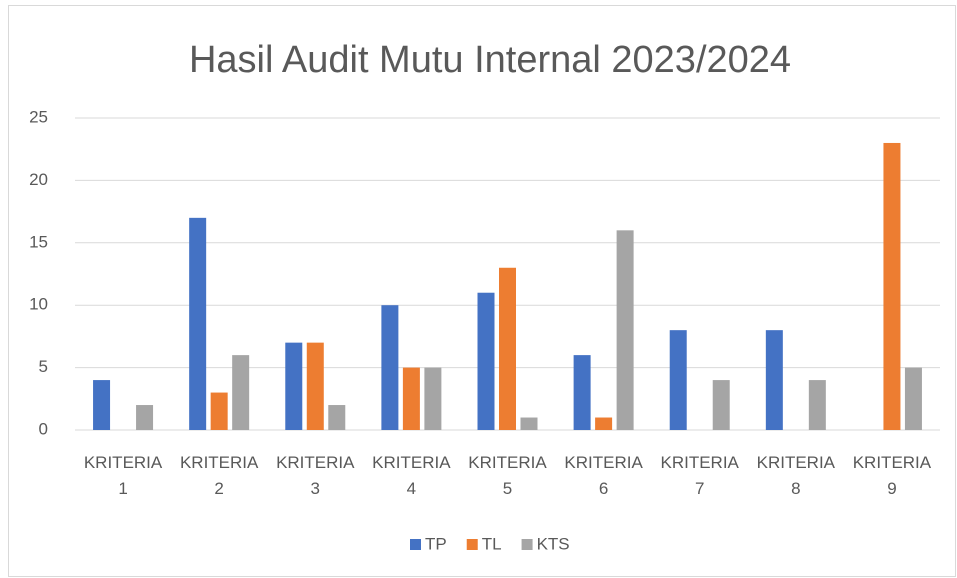 The height and width of the screenshot is (578, 957). What do you see at coordinates (38, 116) in the screenshot?
I see `y-tick-label: 25` at bounding box center [38, 116].